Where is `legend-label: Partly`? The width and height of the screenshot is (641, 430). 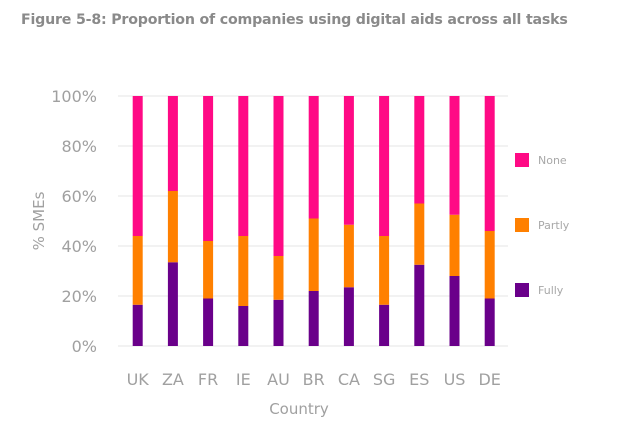 legend-label: Partly is located at coordinates (554, 225).